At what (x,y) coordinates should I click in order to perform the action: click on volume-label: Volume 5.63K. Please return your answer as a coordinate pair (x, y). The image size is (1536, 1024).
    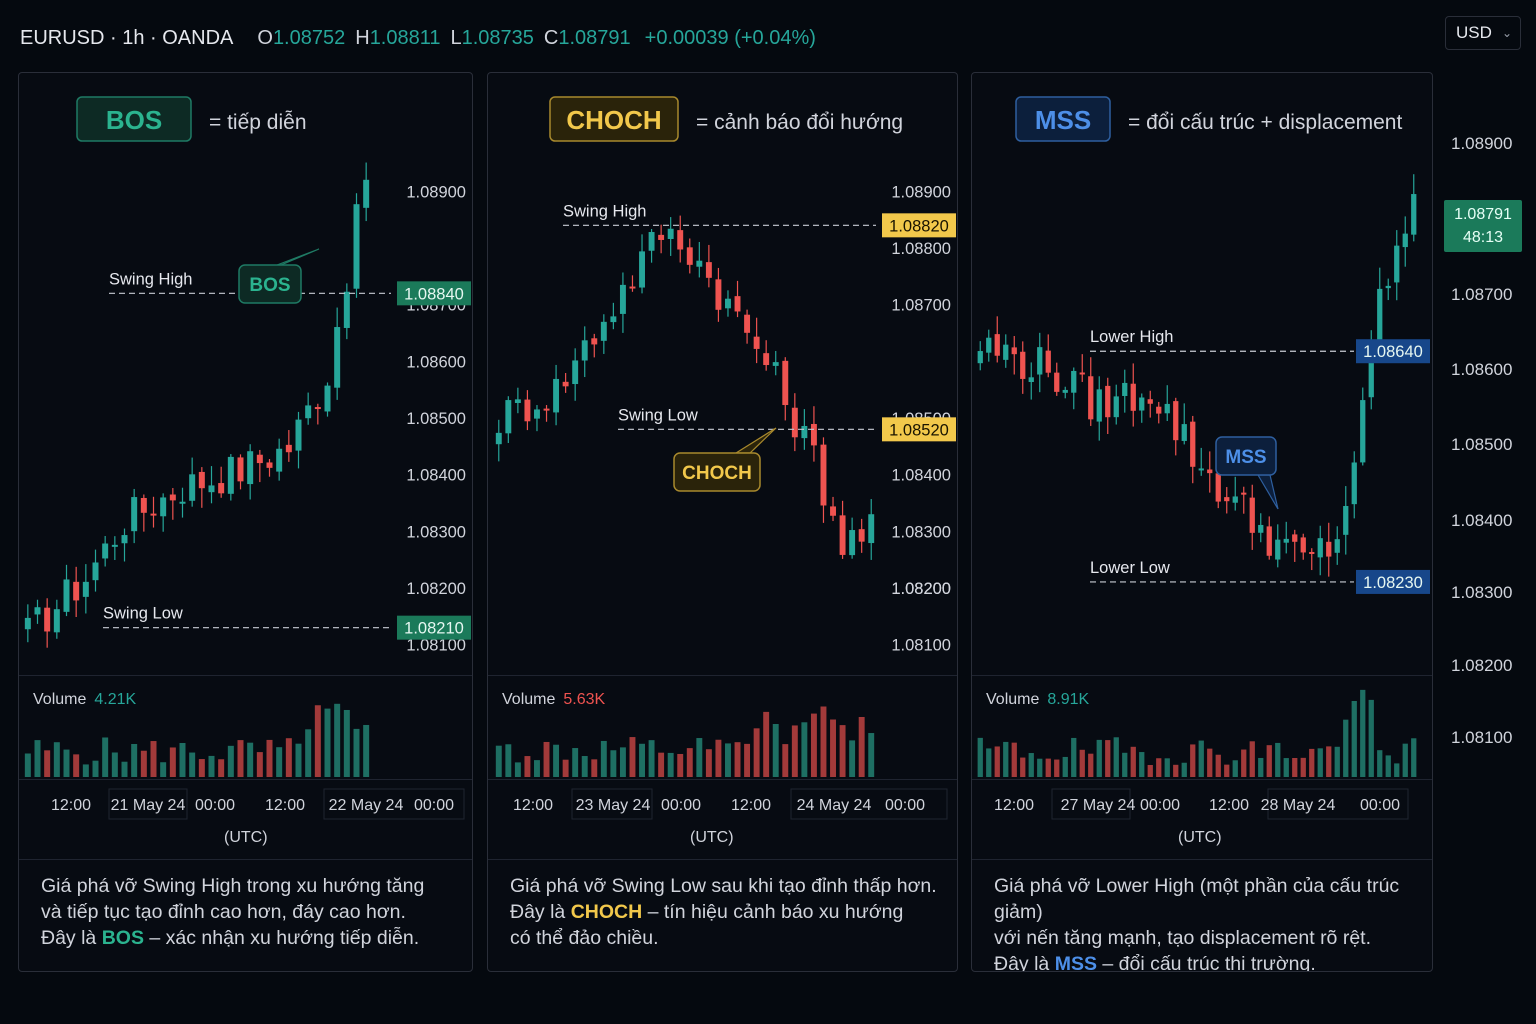
    Looking at the image, I should click on (554, 699).